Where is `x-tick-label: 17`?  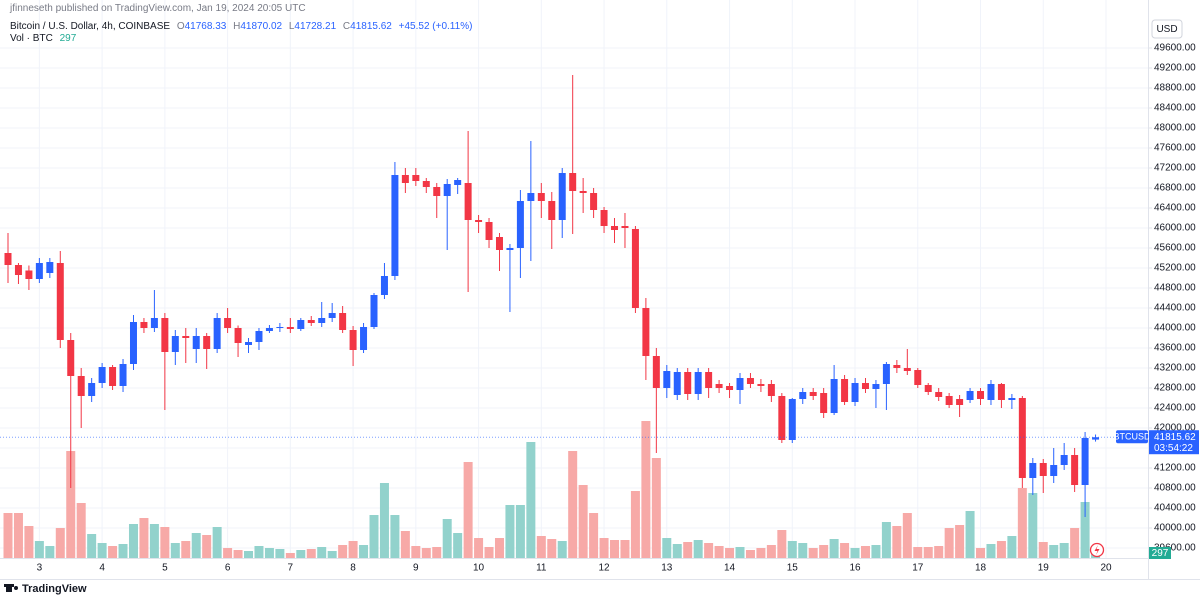
x-tick-label: 17 is located at coordinates (918, 568).